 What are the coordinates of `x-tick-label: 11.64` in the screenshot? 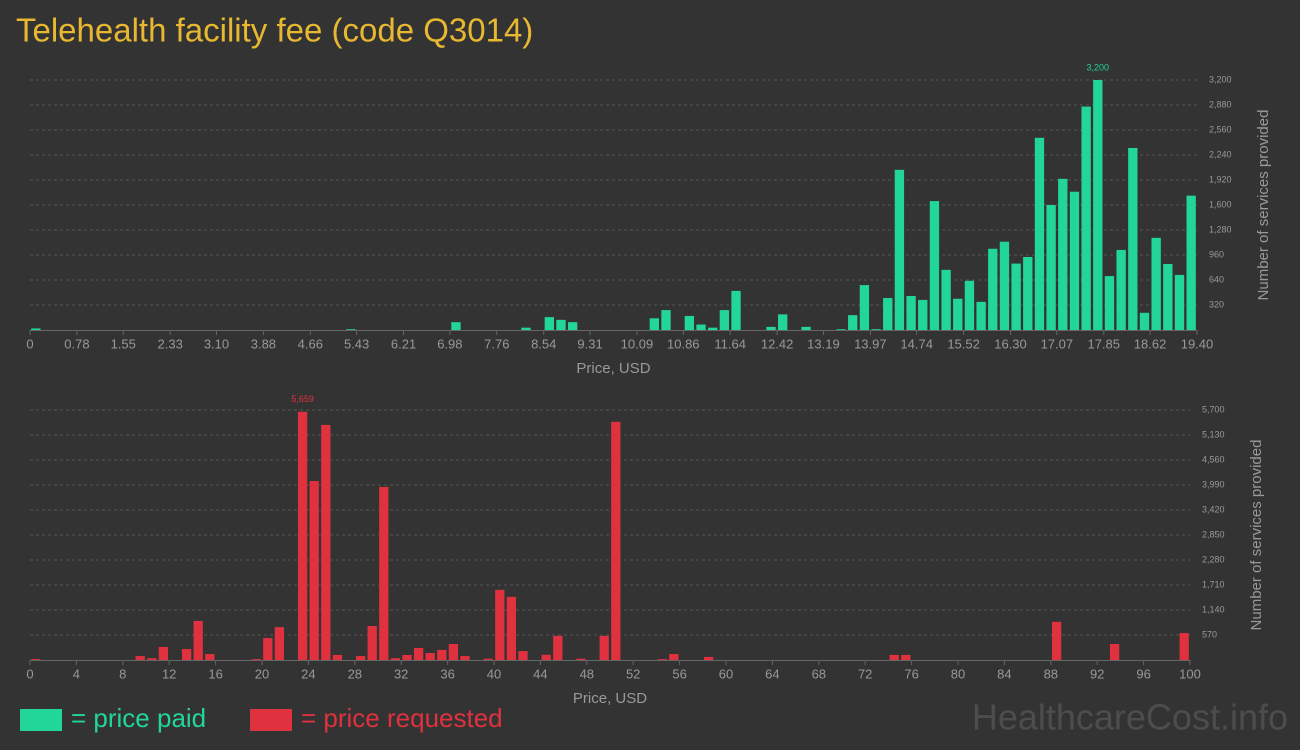 It's located at (730, 343).